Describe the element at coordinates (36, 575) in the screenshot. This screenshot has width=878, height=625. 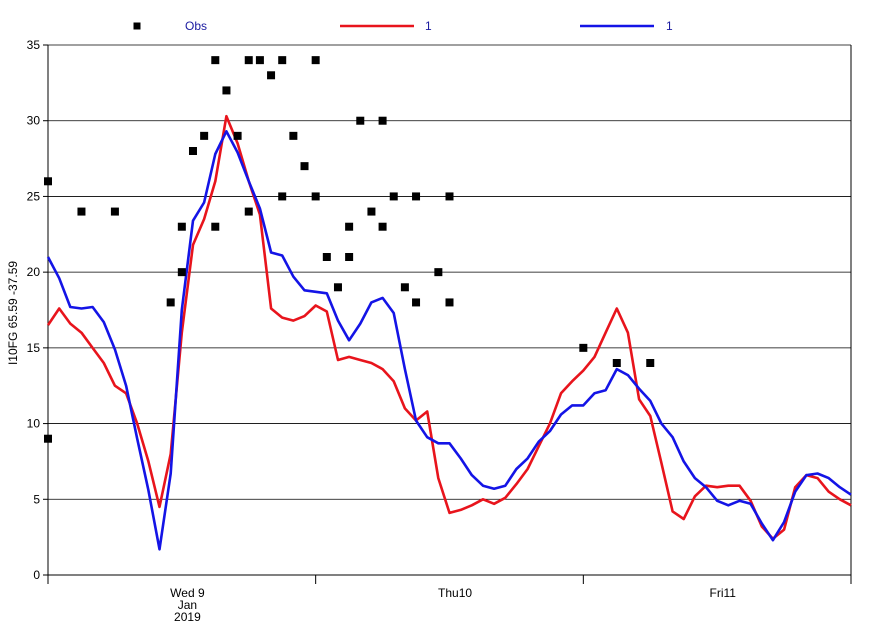
I see `y-tick-label: 0` at that location.